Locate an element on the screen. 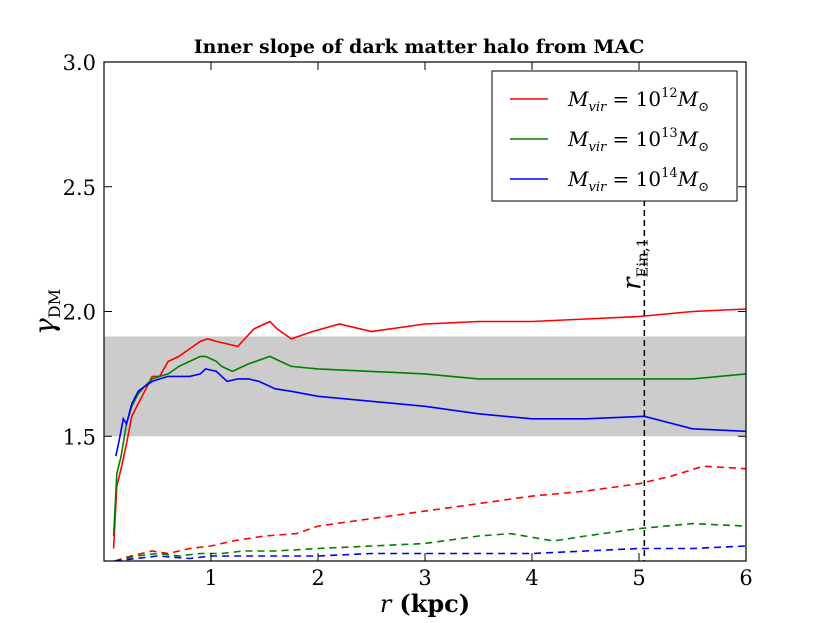  x-tick-label: 1 is located at coordinates (210, 578).